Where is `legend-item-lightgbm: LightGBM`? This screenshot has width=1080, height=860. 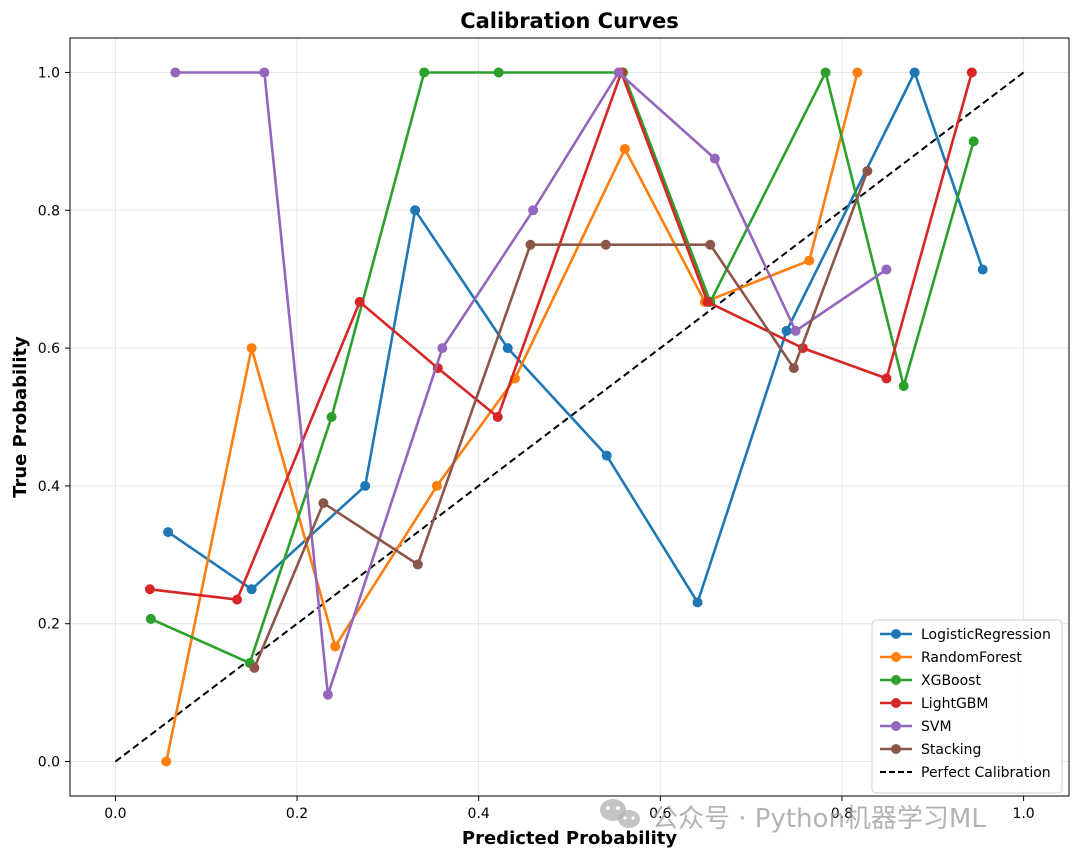 legend-item-lightgbm: LightGBM is located at coordinates (934, 704).